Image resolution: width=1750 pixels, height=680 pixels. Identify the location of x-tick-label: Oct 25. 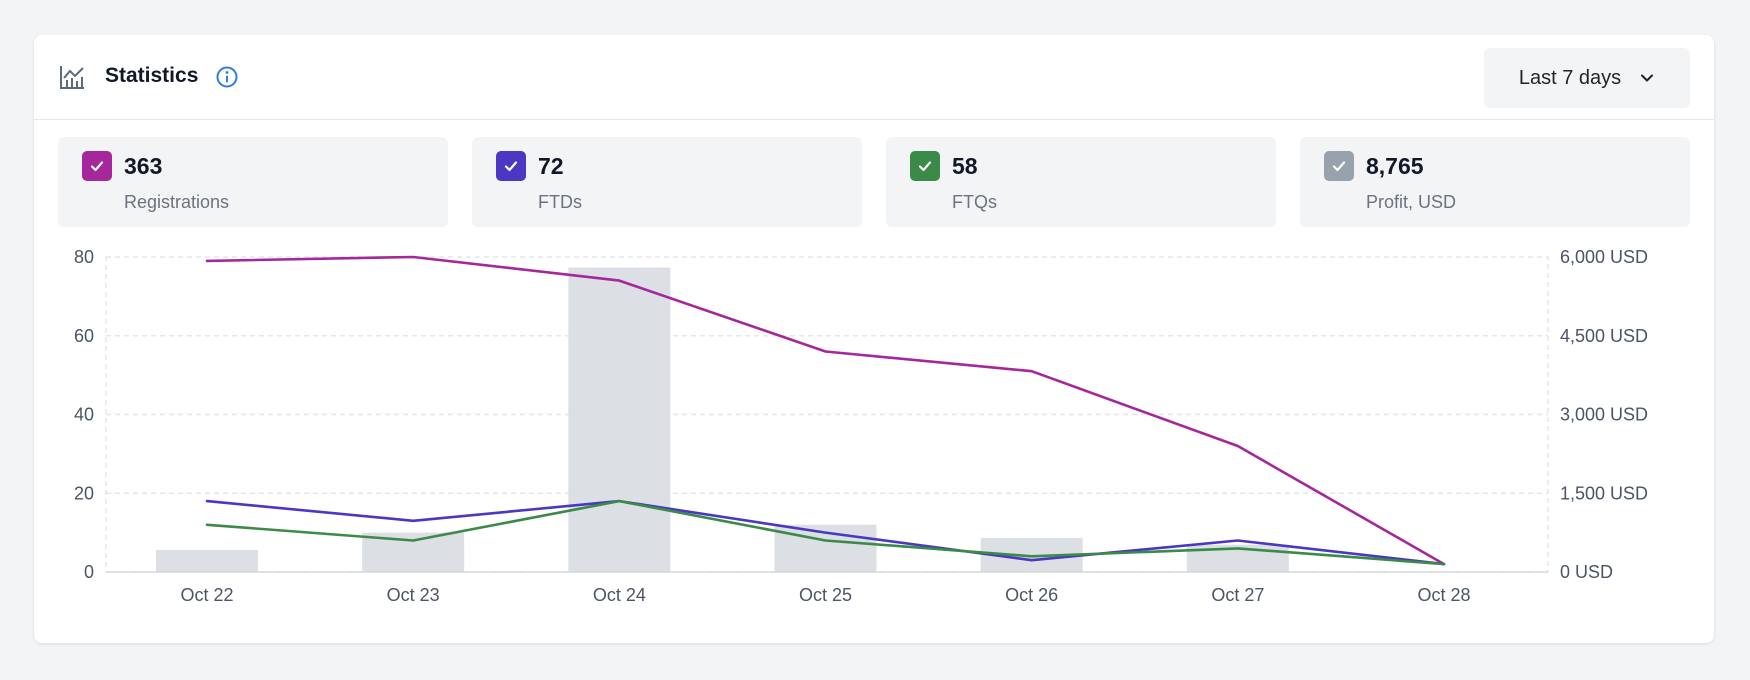
(825, 595).